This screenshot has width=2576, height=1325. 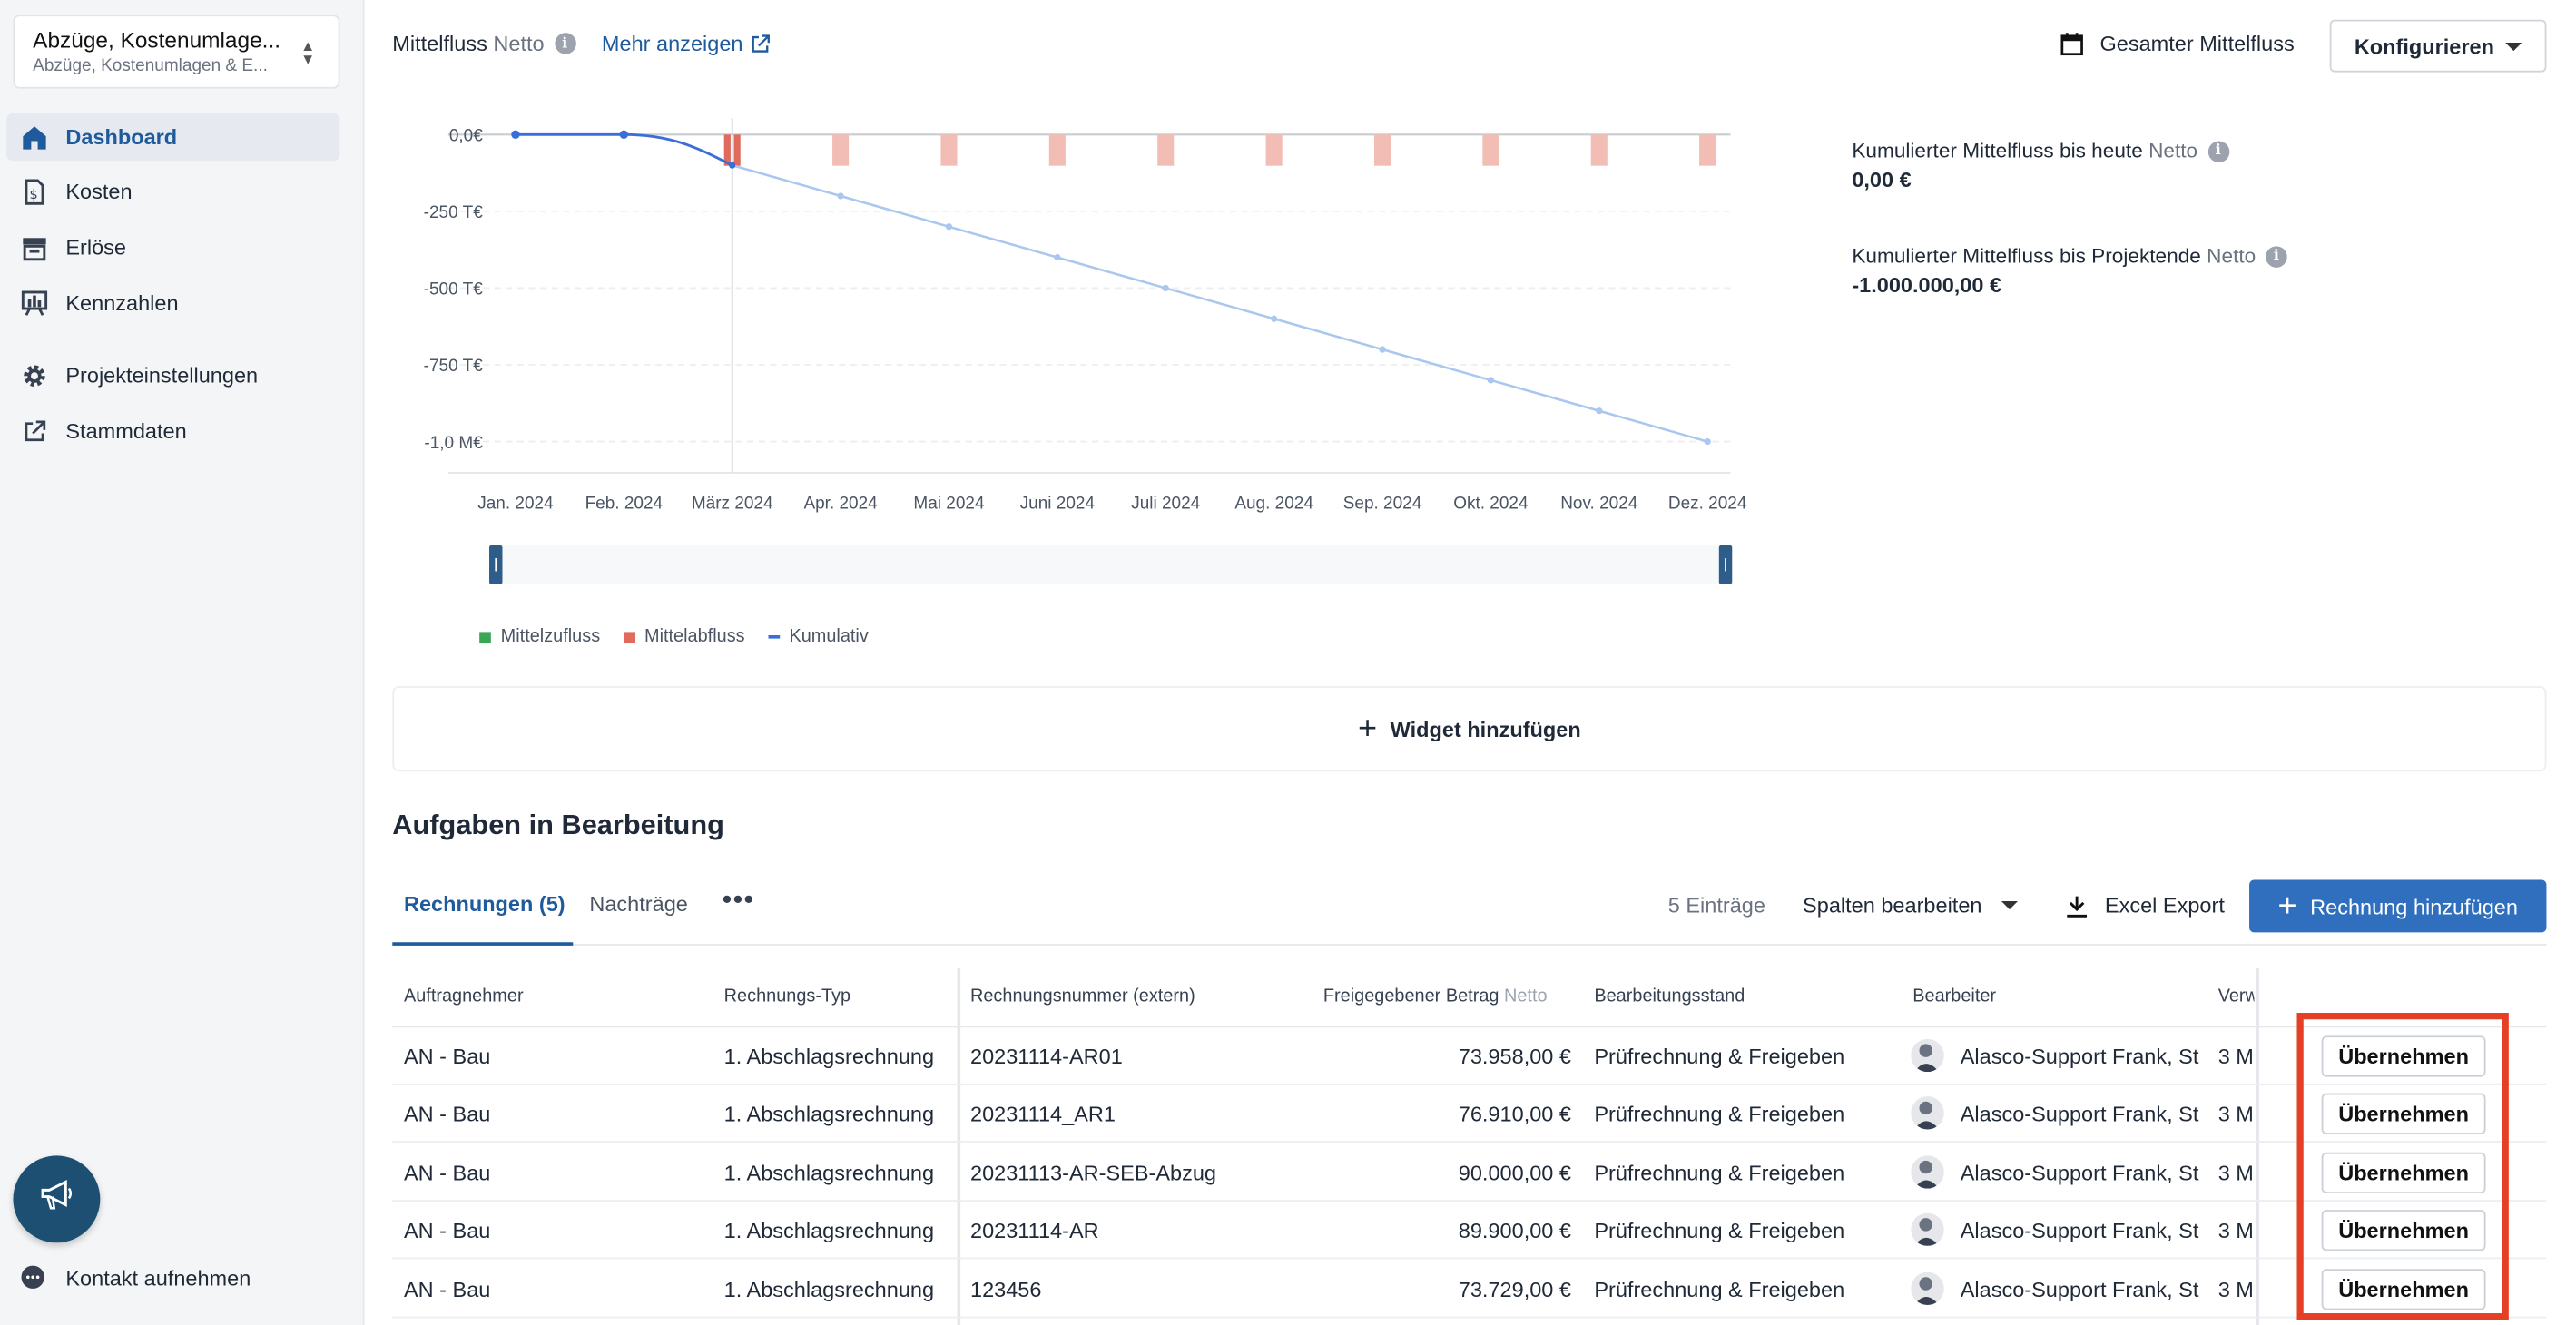 What do you see at coordinates (463, 996) in the screenshot?
I see `col-header-contractor: Auftragnehmer` at bounding box center [463, 996].